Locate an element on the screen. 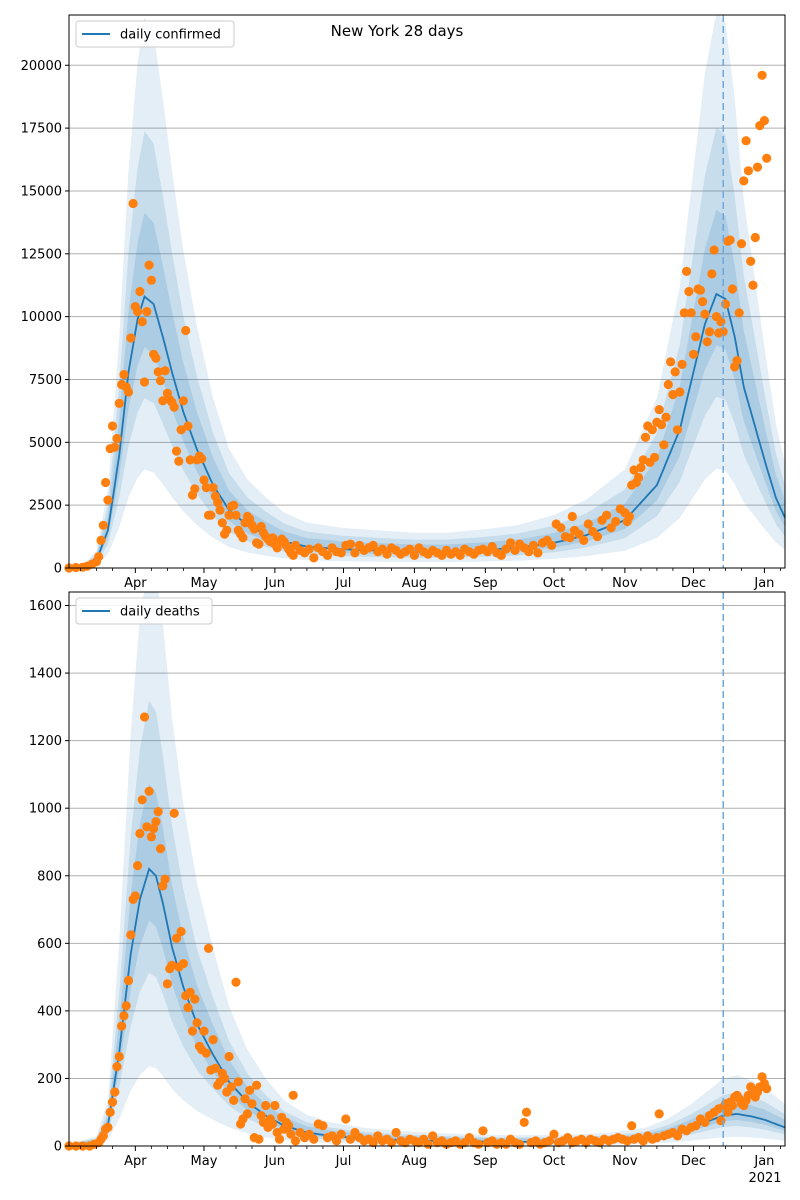  figure-title: New York 28 days is located at coordinates (397, 31).